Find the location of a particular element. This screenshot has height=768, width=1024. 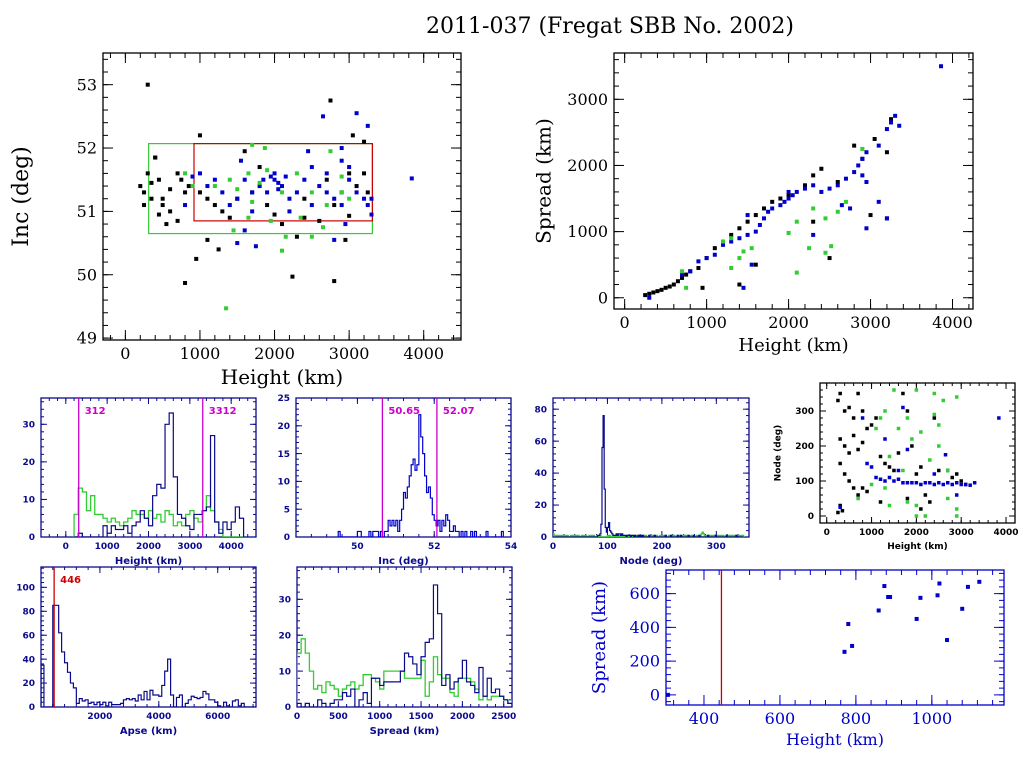

x-tick-label: 200 is located at coordinates (661, 547).